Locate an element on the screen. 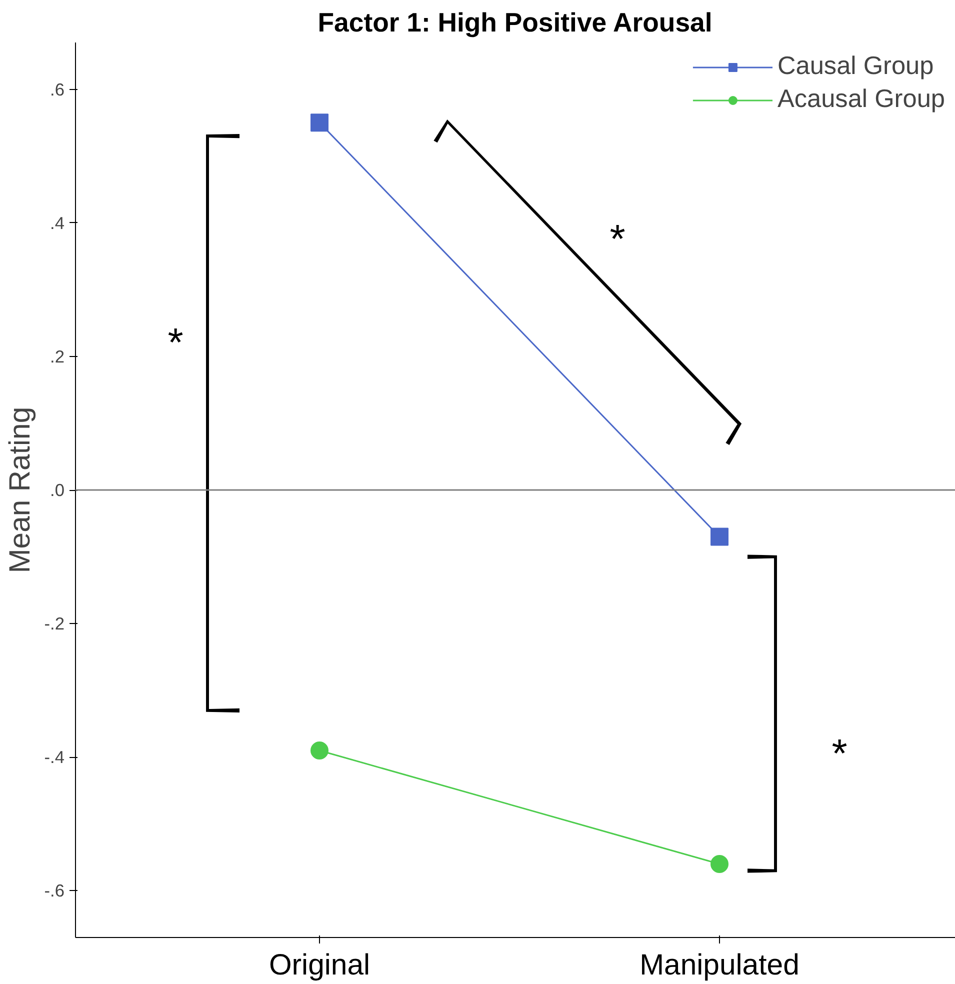 The image size is (955, 984). x-tick-label: Original is located at coordinates (319, 965).